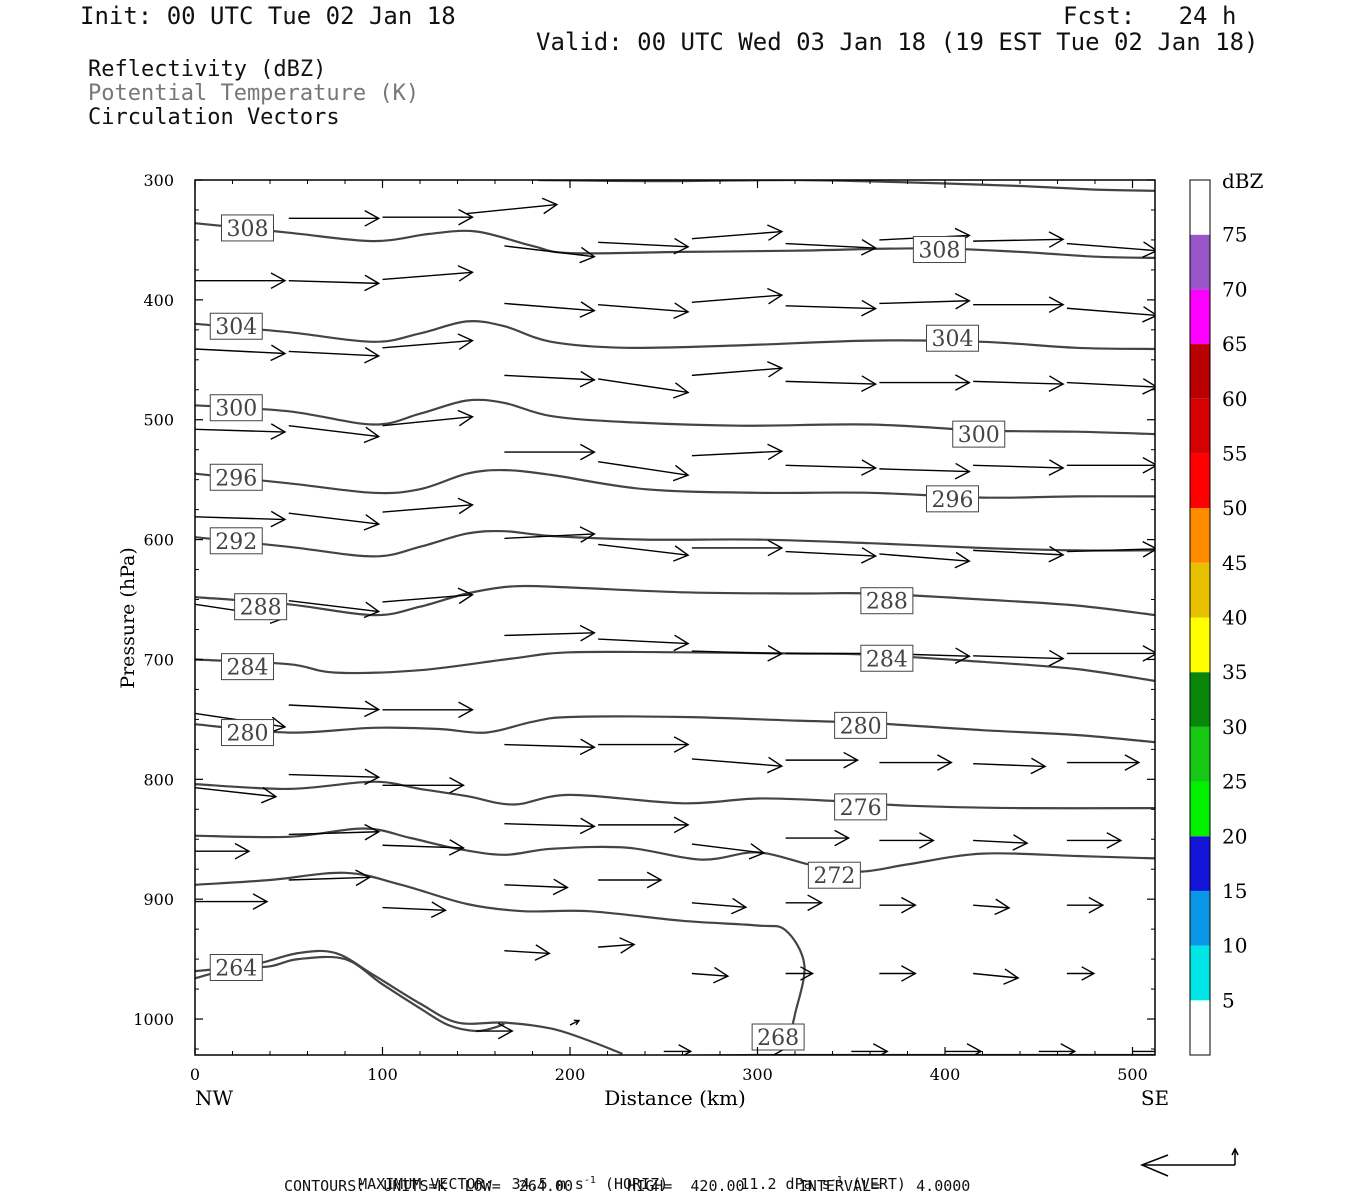 The width and height of the screenshot is (1350, 1200). Describe the element at coordinates (158, 899) in the screenshot. I see `y-tick-label: 900` at that location.